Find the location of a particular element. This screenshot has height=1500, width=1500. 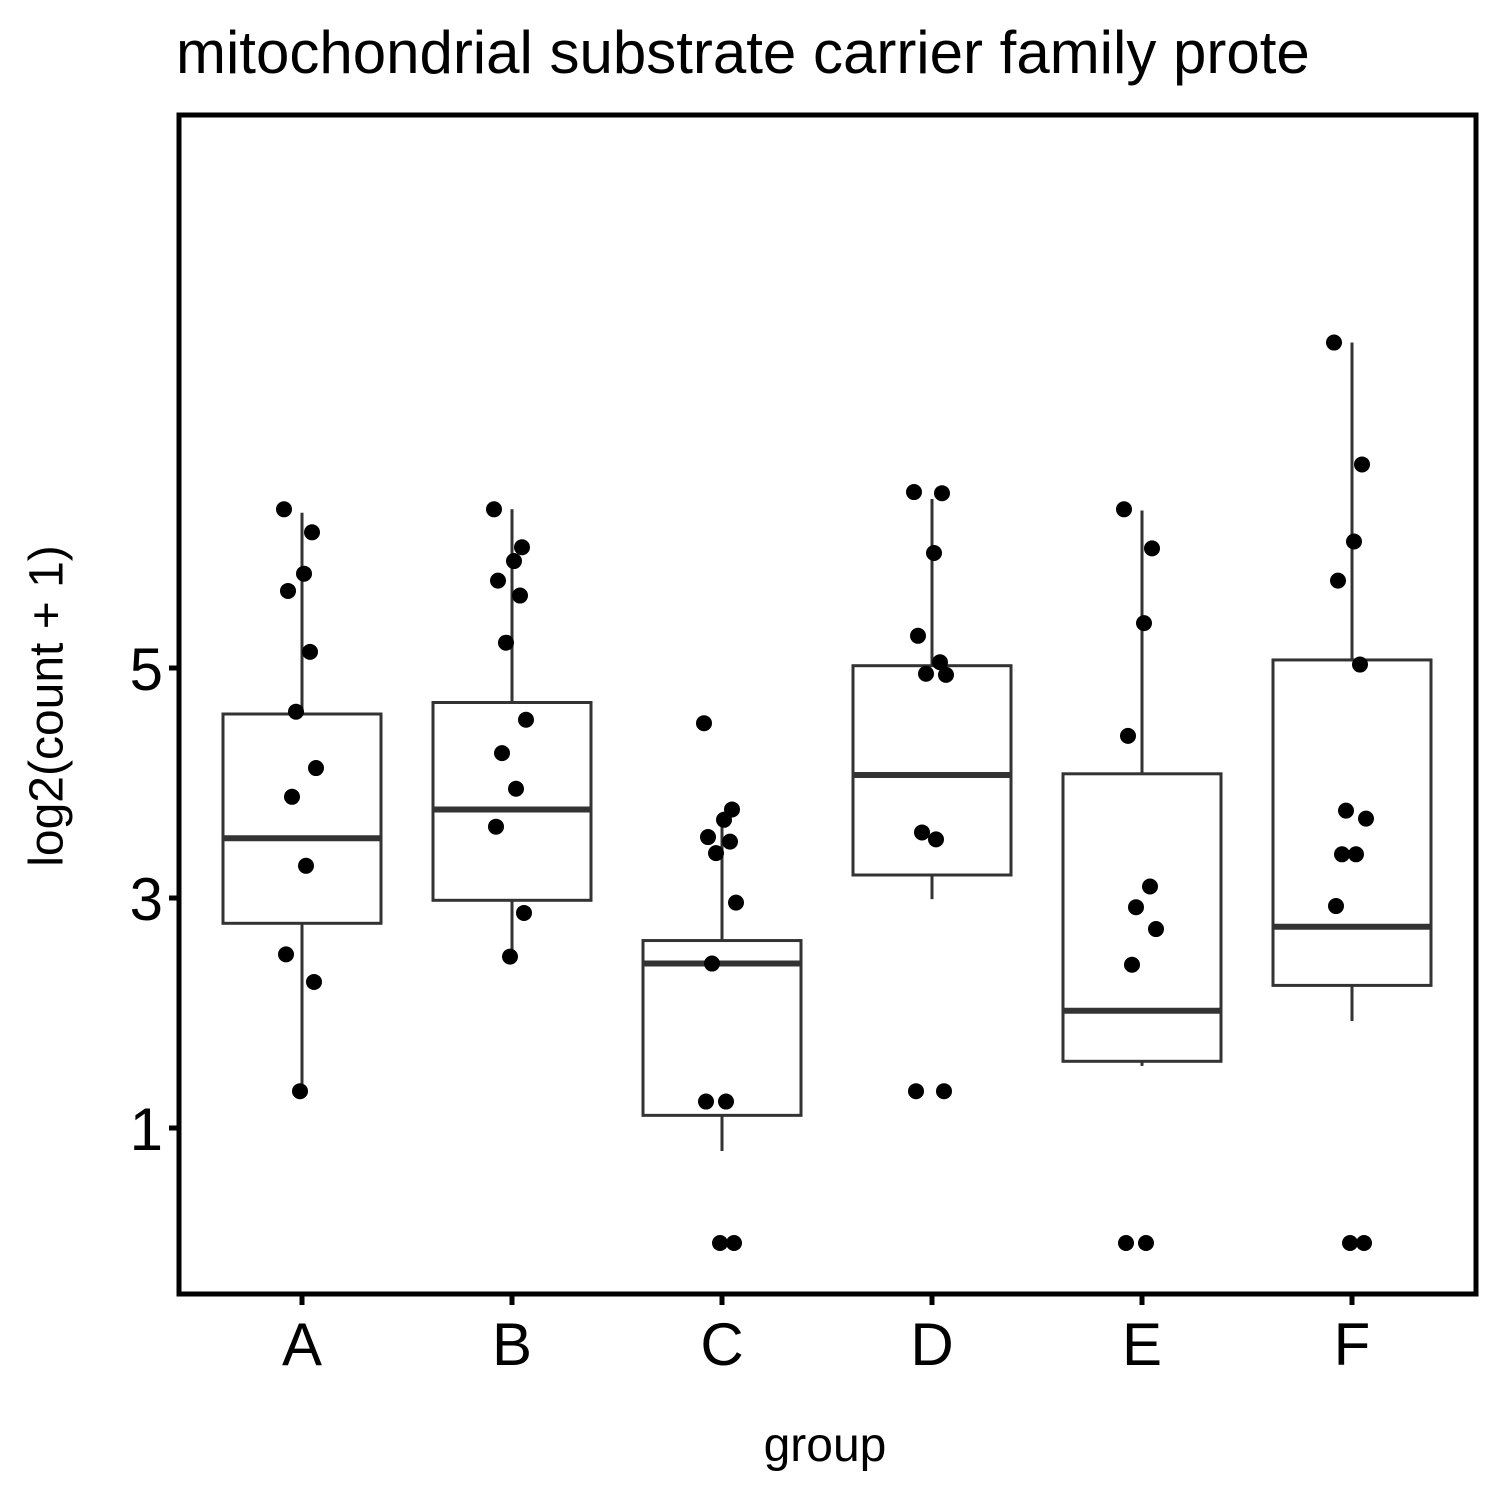

box-body-E is located at coordinates (1142, 917).